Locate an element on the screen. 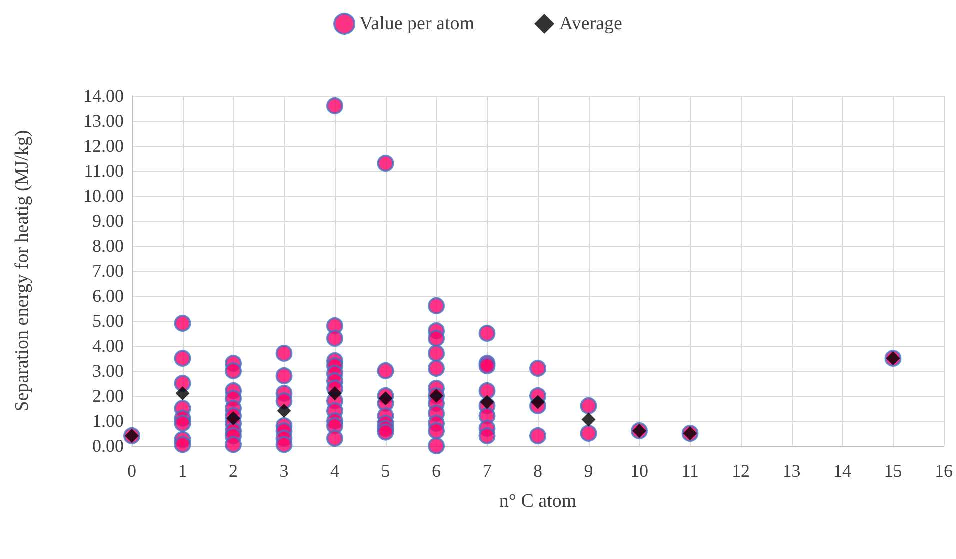 This screenshot has width=956, height=559. x-tick-label: 5 is located at coordinates (385, 471).